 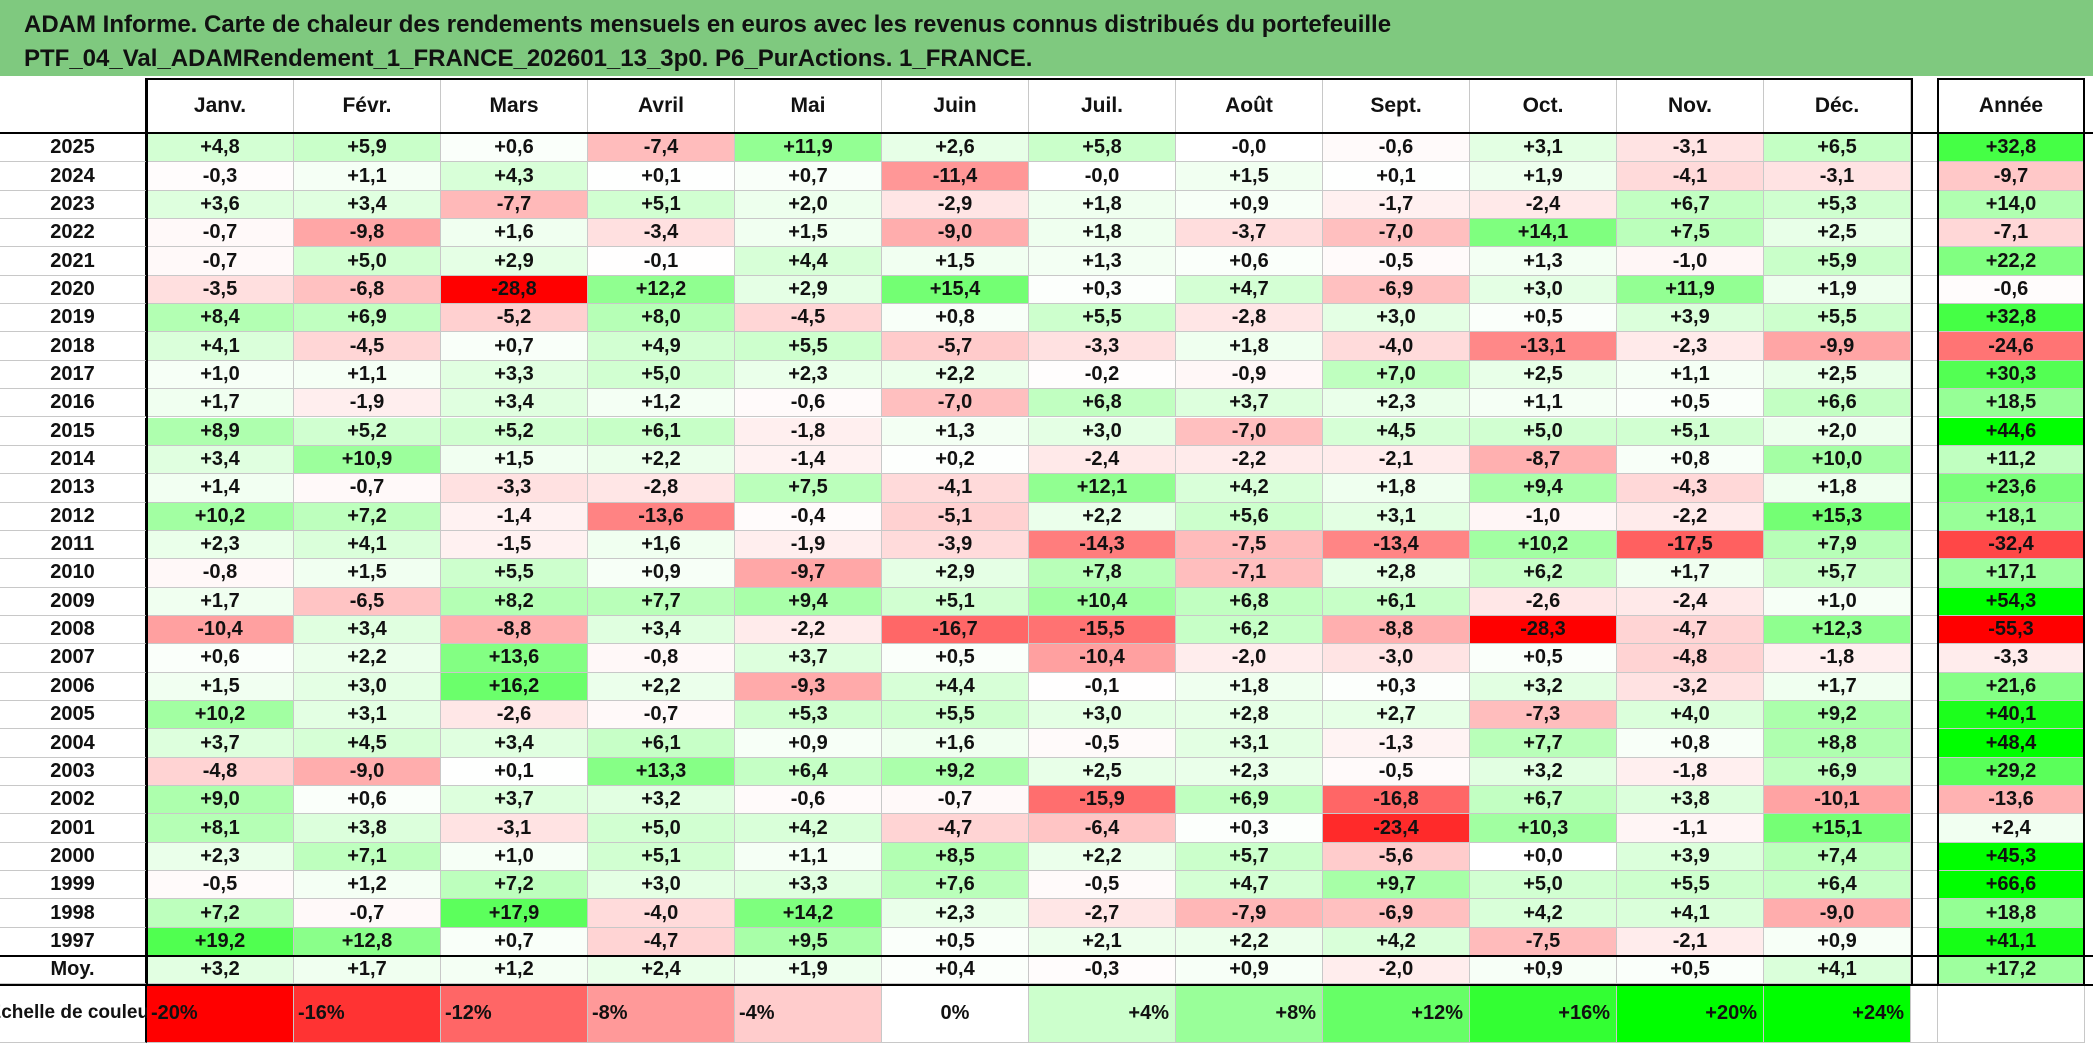 I want to click on heatmap-cell: -8,8, so click(x=1396, y=630).